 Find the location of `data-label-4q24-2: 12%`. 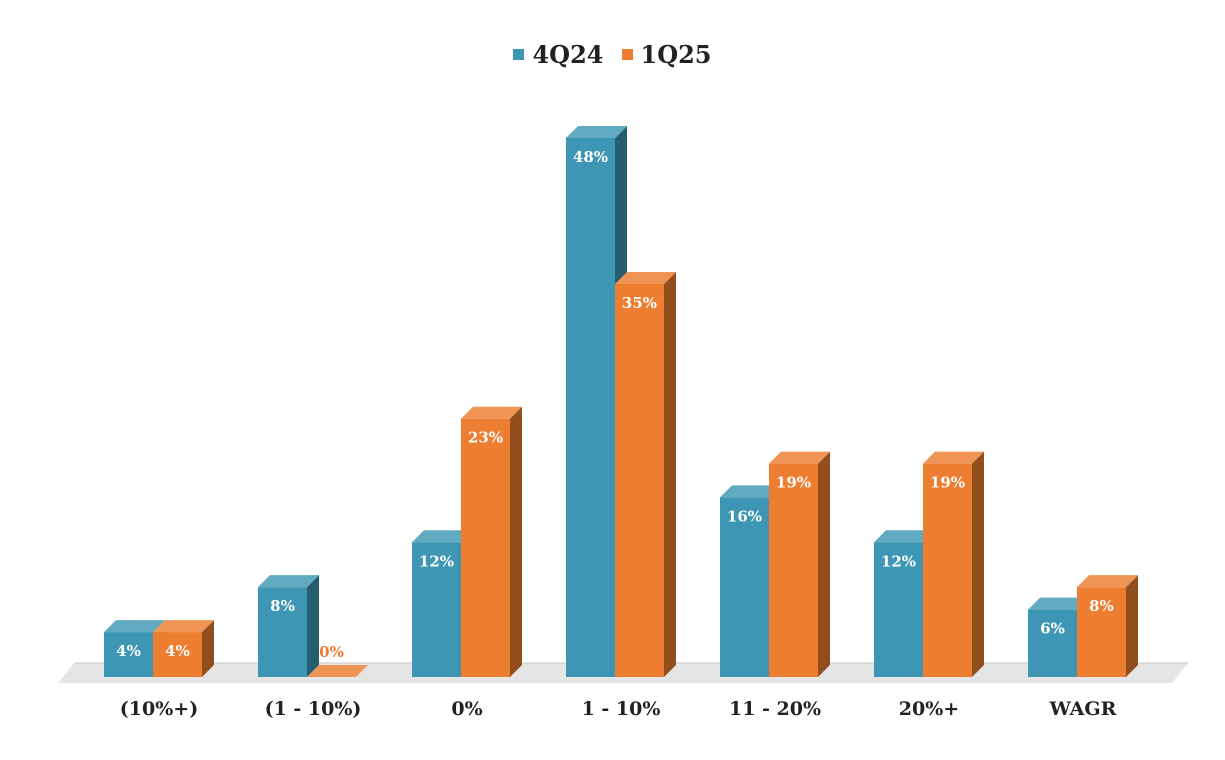

data-label-4q24-2: 12% is located at coordinates (436, 561).